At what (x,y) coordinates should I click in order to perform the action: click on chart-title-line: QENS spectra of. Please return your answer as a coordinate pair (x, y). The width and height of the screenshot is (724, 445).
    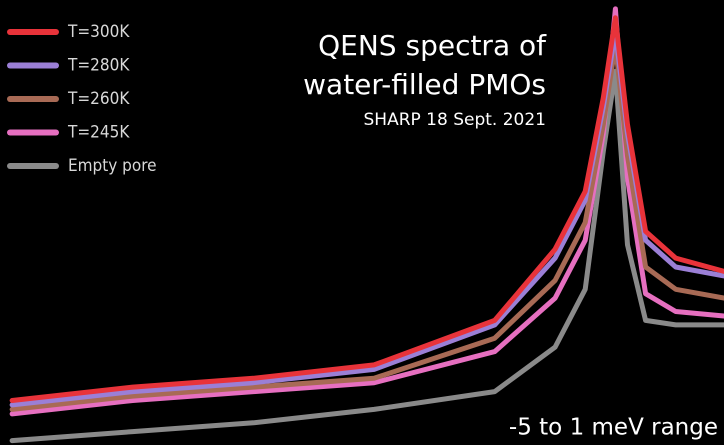
    Looking at the image, I should click on (432, 45).